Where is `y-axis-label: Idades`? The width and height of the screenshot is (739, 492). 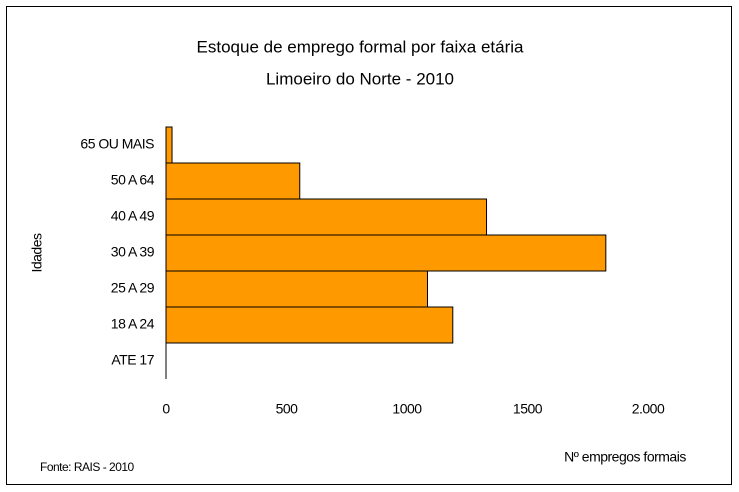
y-axis-label: Idades is located at coordinates (37, 253).